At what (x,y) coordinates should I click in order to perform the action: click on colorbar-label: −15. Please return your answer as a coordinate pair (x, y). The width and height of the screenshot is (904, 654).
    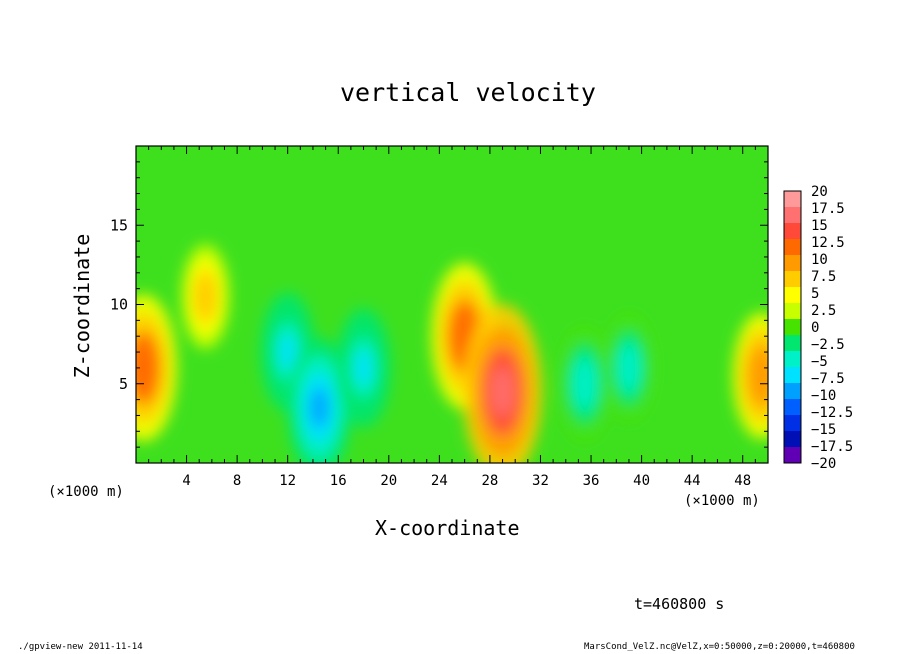
    Looking at the image, I should click on (823, 430).